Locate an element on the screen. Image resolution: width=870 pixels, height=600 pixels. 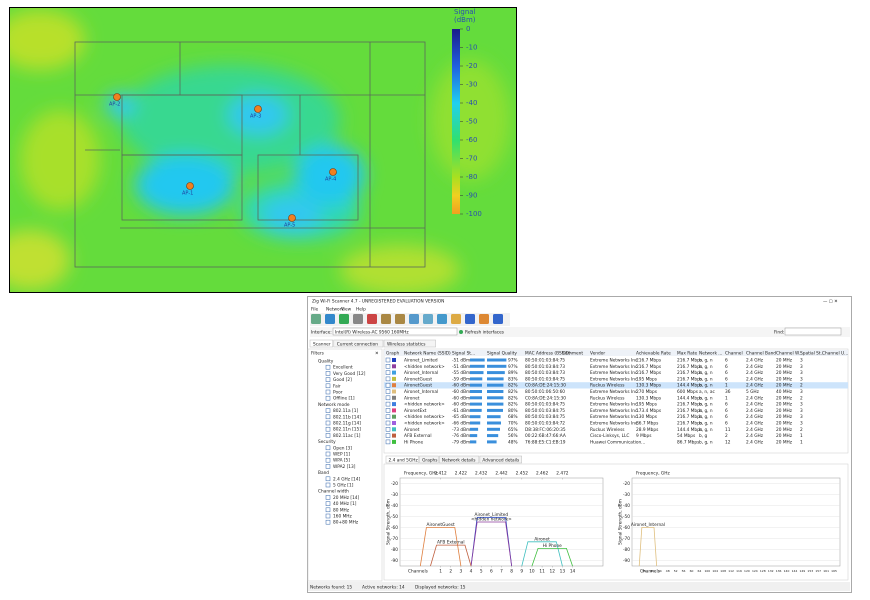
filter-group: Band is located at coordinates (323, 473).